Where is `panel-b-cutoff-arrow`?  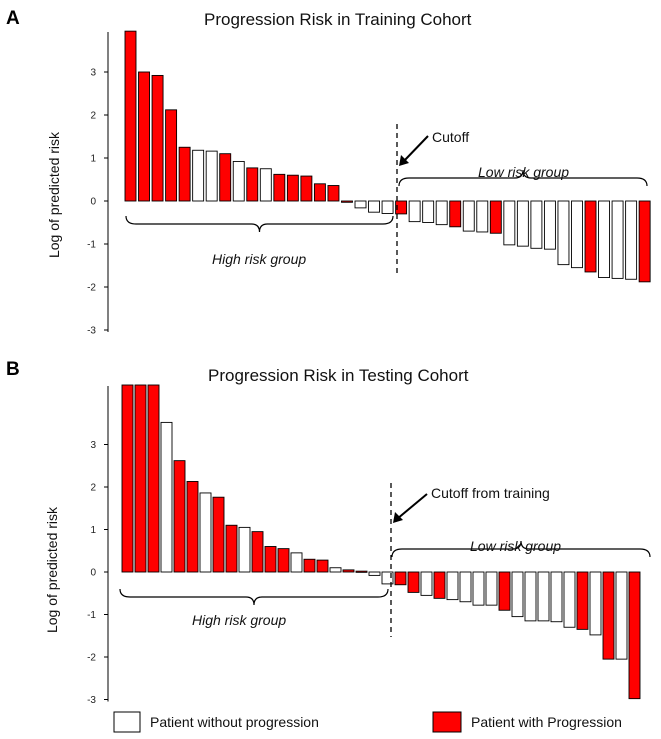
panel-b-cutoff-arrow is located at coordinates (412, 506).